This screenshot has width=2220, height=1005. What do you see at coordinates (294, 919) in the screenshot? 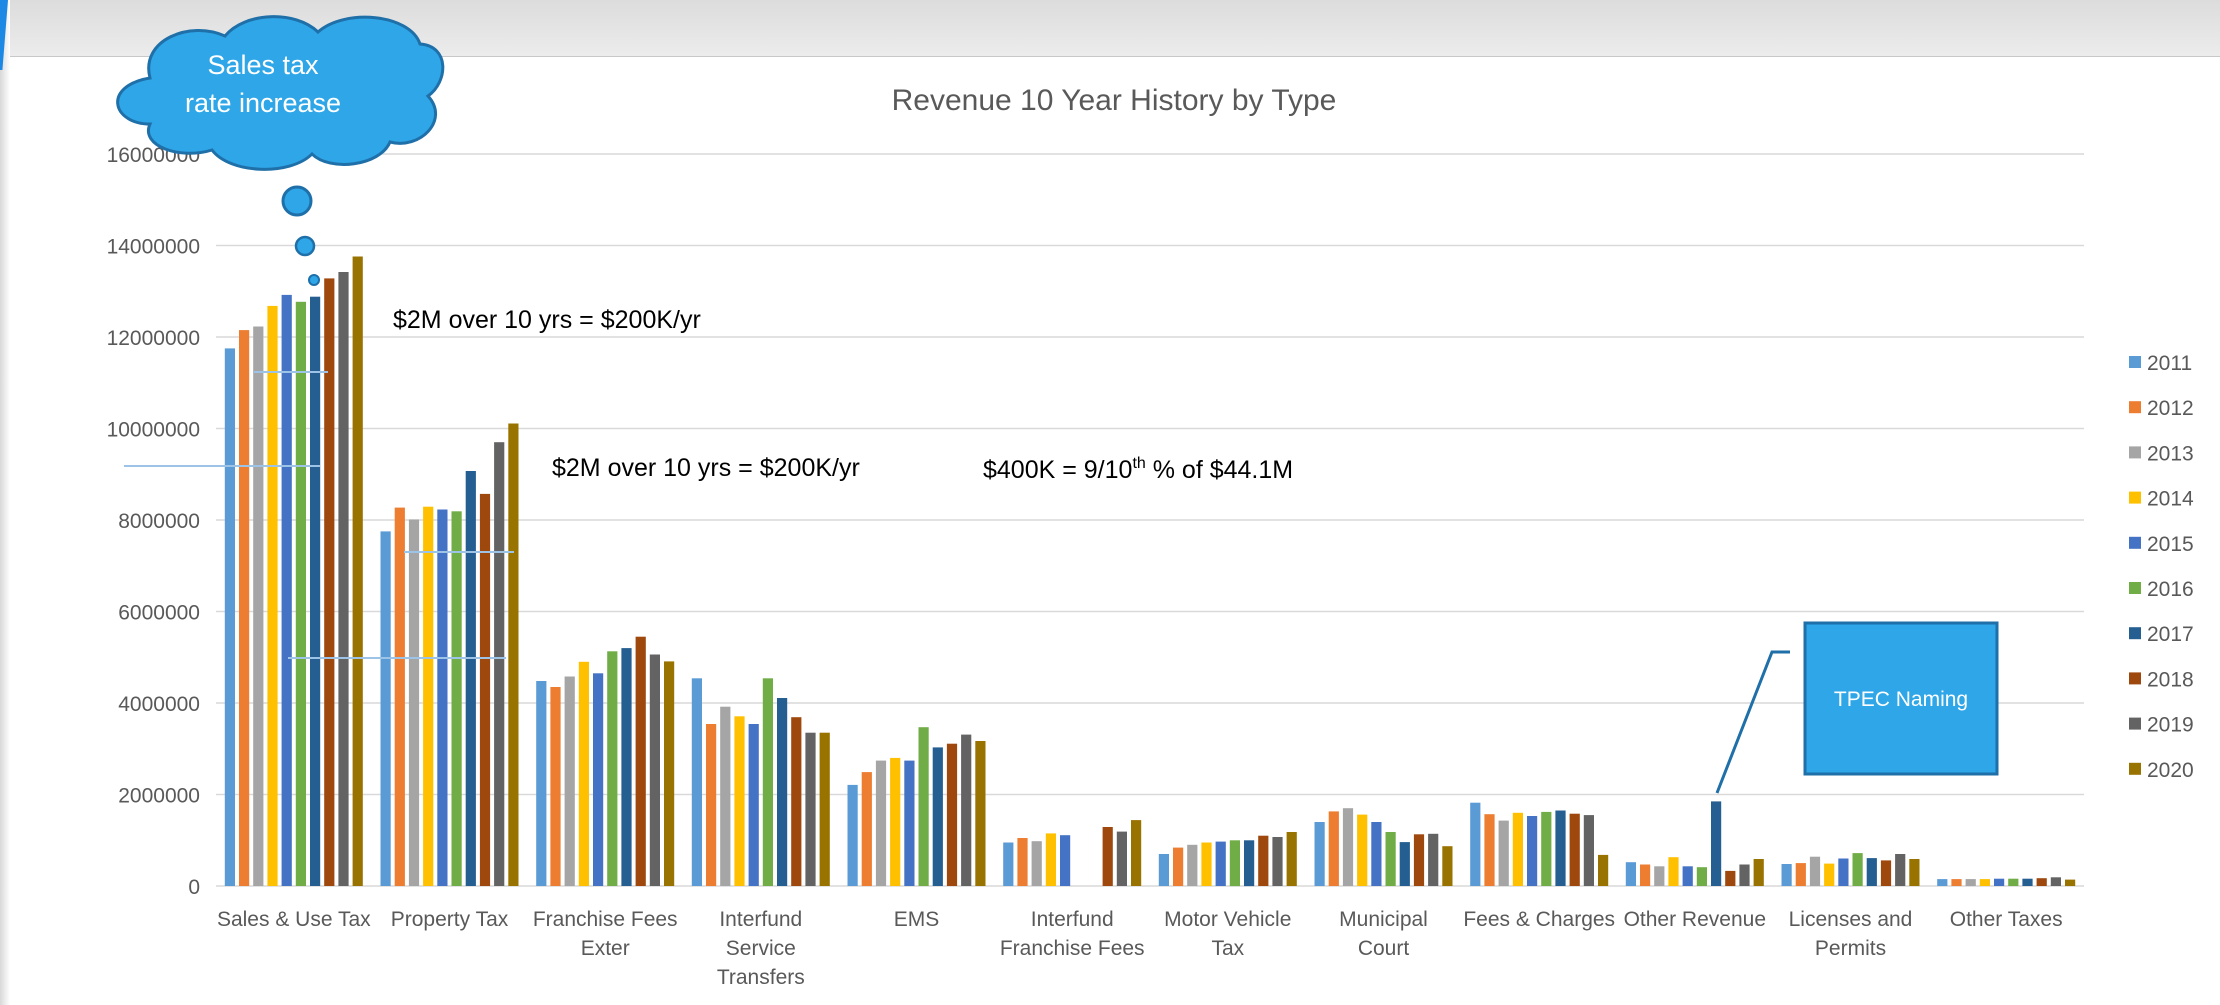
I see `x-category-label: Sales & Use Tax` at bounding box center [294, 919].